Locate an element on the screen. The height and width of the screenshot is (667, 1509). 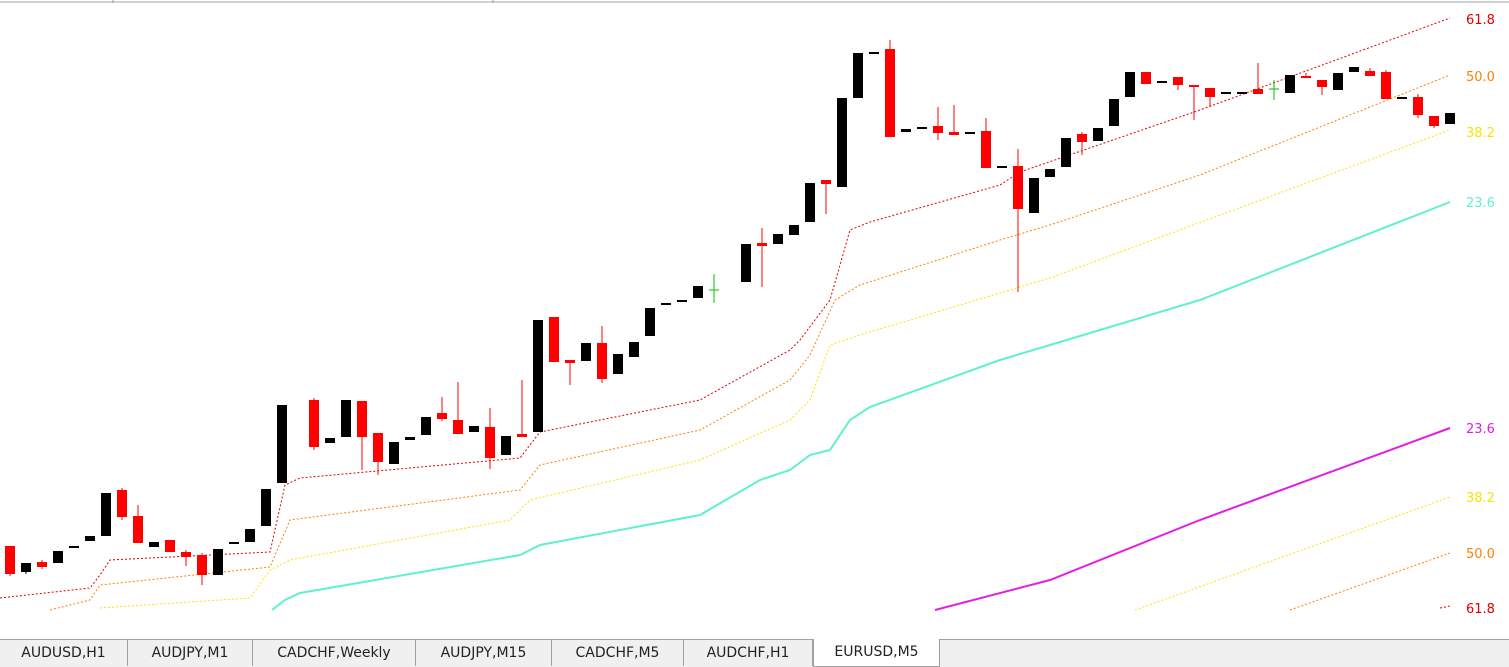
chart-tab: AUDJPY,M1 is located at coordinates (190, 653).